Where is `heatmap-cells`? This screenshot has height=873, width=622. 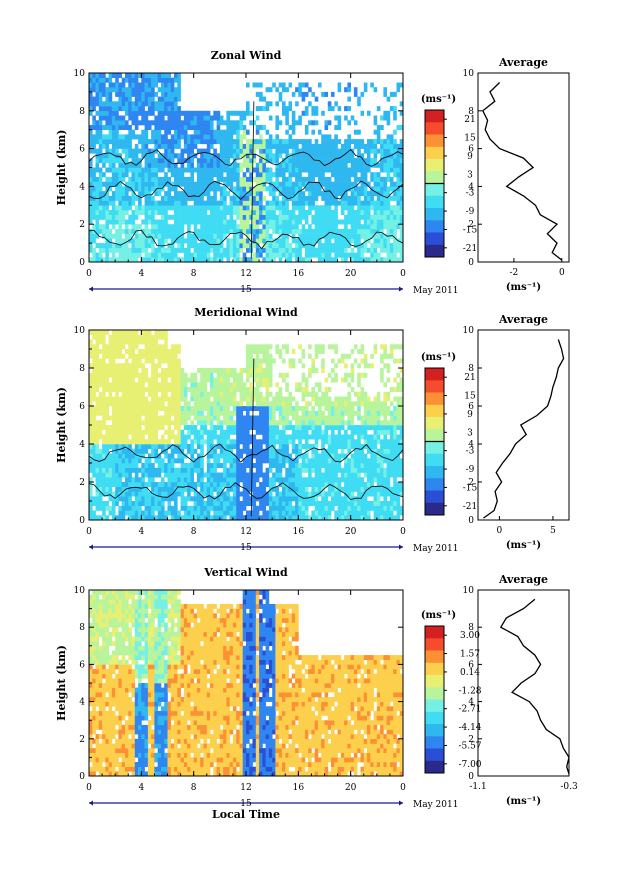 heatmap-cells is located at coordinates (246, 425).